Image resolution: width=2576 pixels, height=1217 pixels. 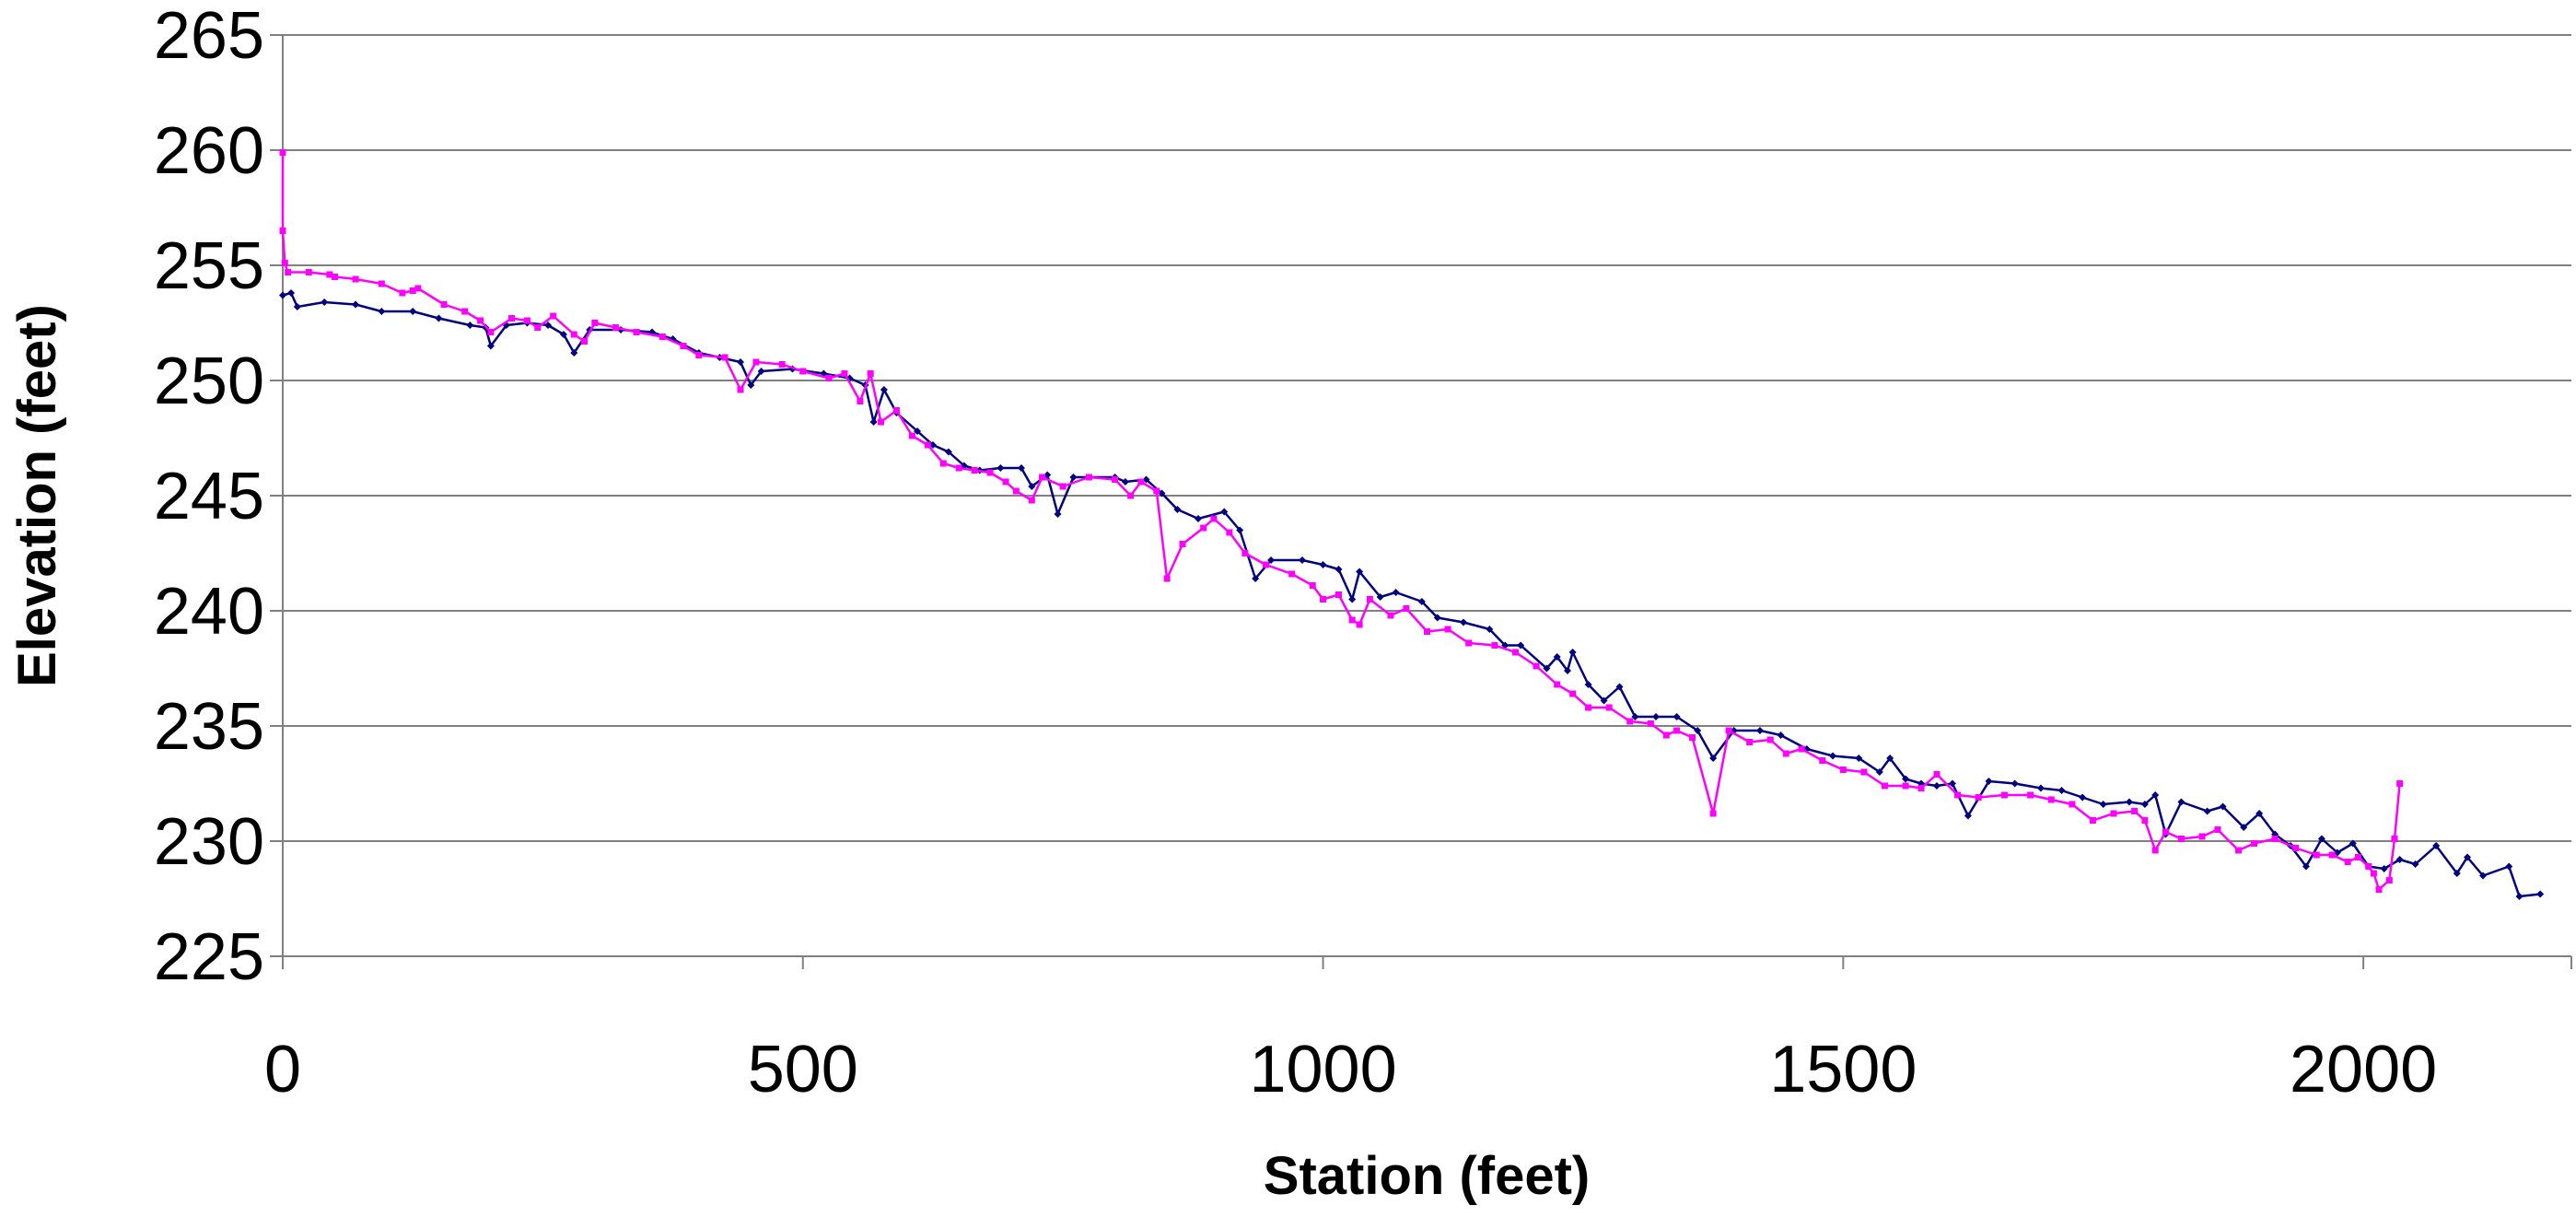 What do you see at coordinates (209, 151) in the screenshot?
I see `y-tick-label: 260` at bounding box center [209, 151].